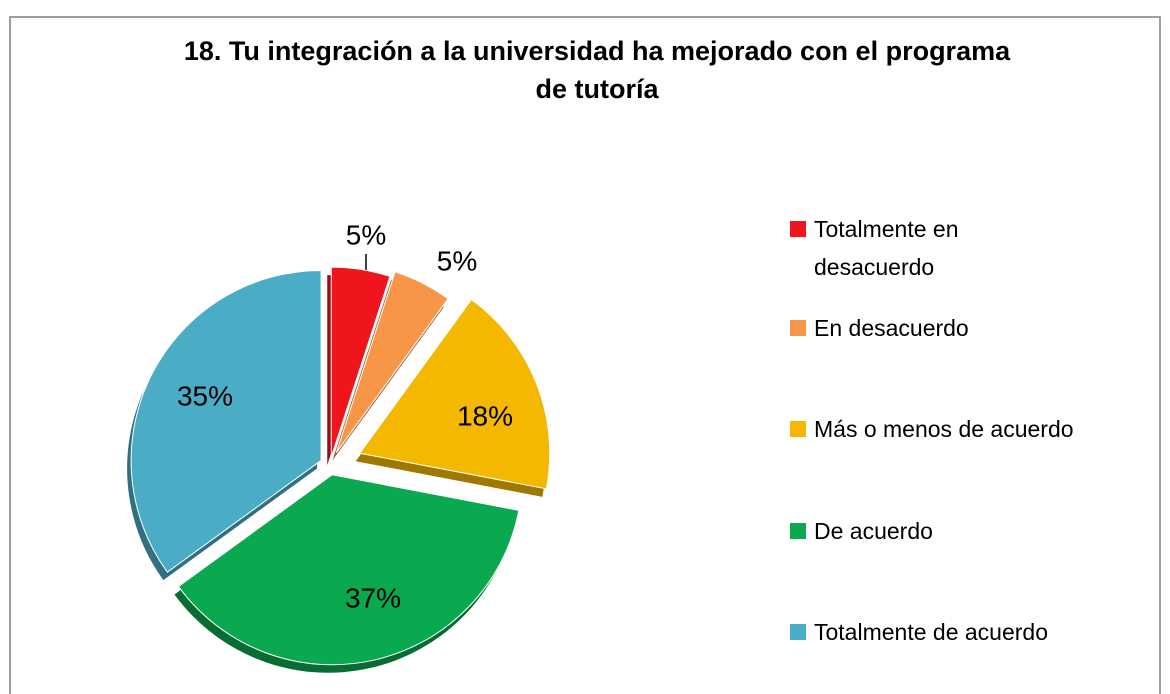  What do you see at coordinates (886, 248) in the screenshot?
I see `legend-label: Totalmente en desacuerdo` at bounding box center [886, 248].